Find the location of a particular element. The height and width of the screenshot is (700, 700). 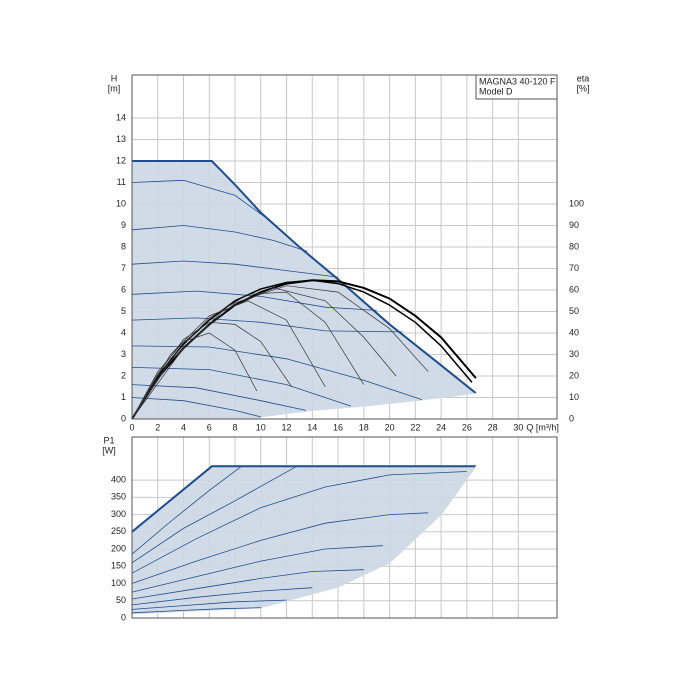

y-tick-label: 250 is located at coordinates (118, 531).